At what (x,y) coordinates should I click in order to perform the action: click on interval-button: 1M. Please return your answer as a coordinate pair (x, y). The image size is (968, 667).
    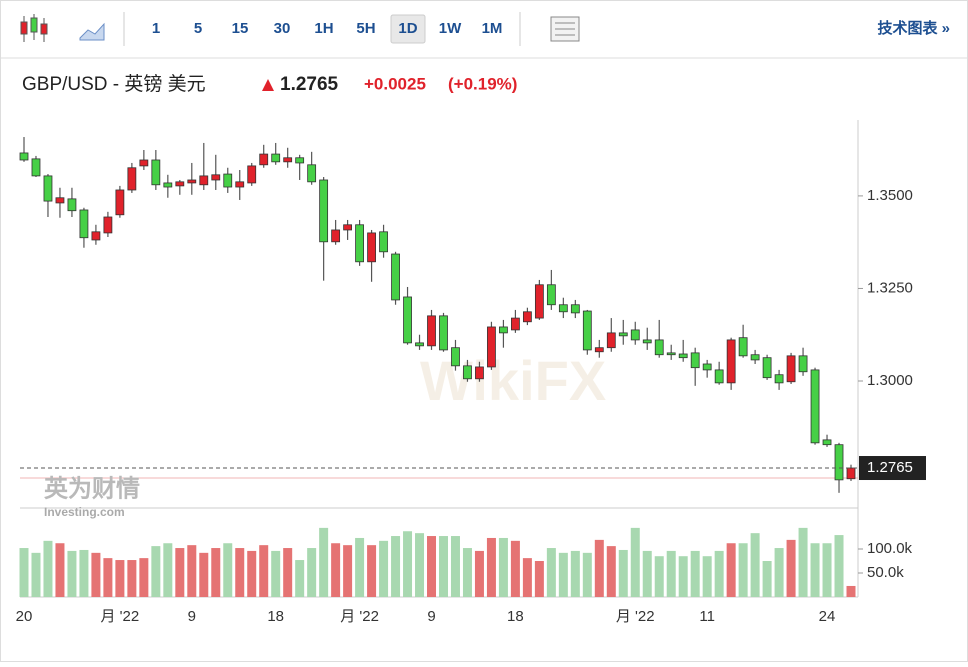
    Looking at the image, I should click on (492, 28).